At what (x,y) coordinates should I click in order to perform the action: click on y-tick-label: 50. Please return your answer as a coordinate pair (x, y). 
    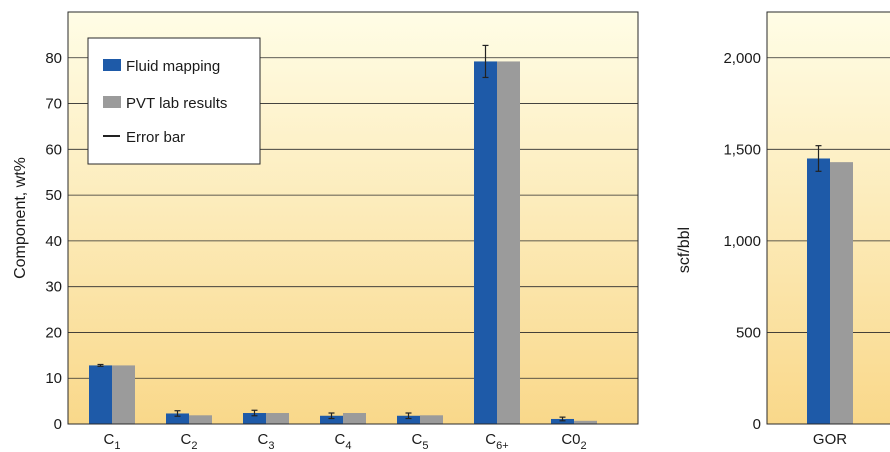
    Looking at the image, I should click on (53, 195).